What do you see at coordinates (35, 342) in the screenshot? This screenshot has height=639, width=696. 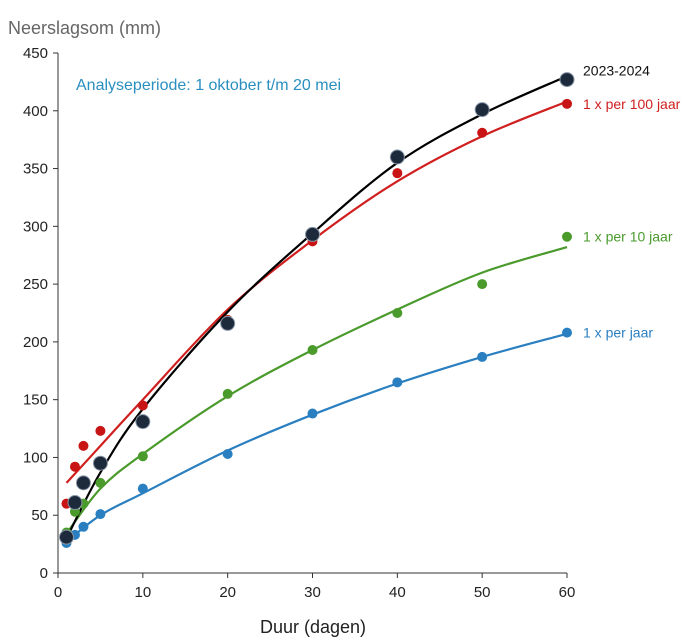 I see `y-tick-label: 200` at bounding box center [35, 342].